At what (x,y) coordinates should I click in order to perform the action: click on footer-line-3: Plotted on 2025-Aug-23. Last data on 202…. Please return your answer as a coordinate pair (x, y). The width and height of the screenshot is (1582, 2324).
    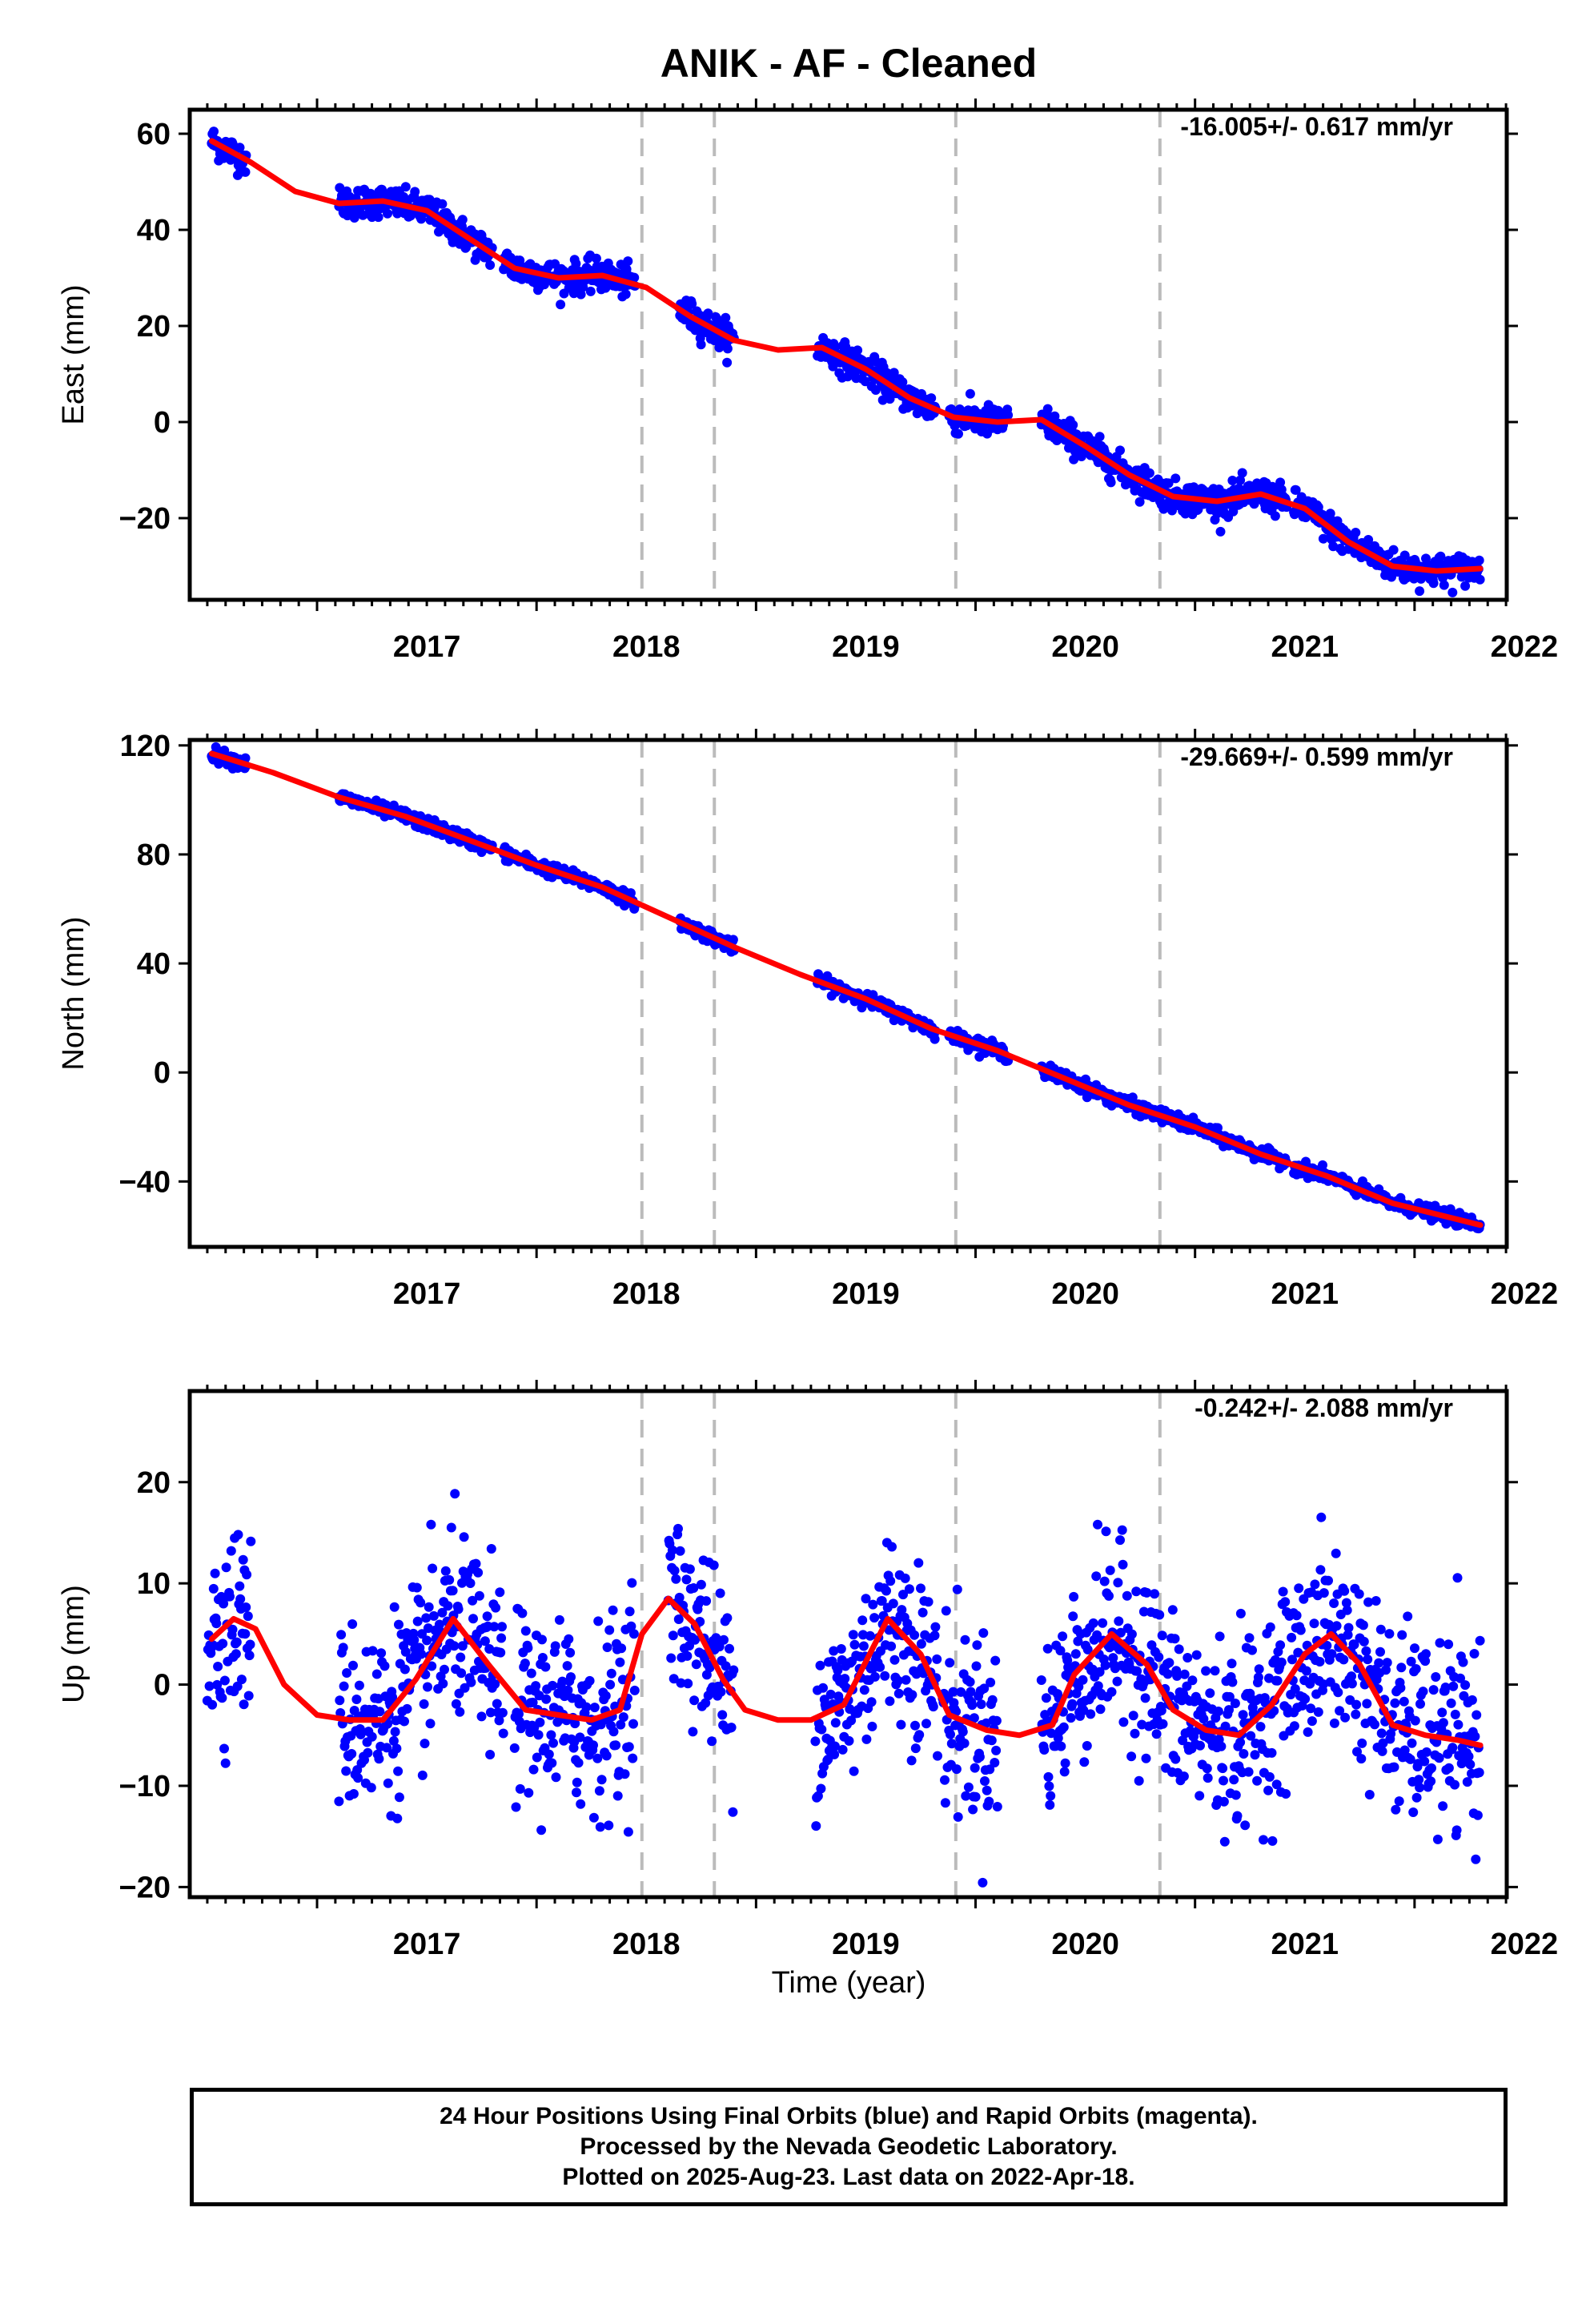
    Looking at the image, I should click on (848, 2177).